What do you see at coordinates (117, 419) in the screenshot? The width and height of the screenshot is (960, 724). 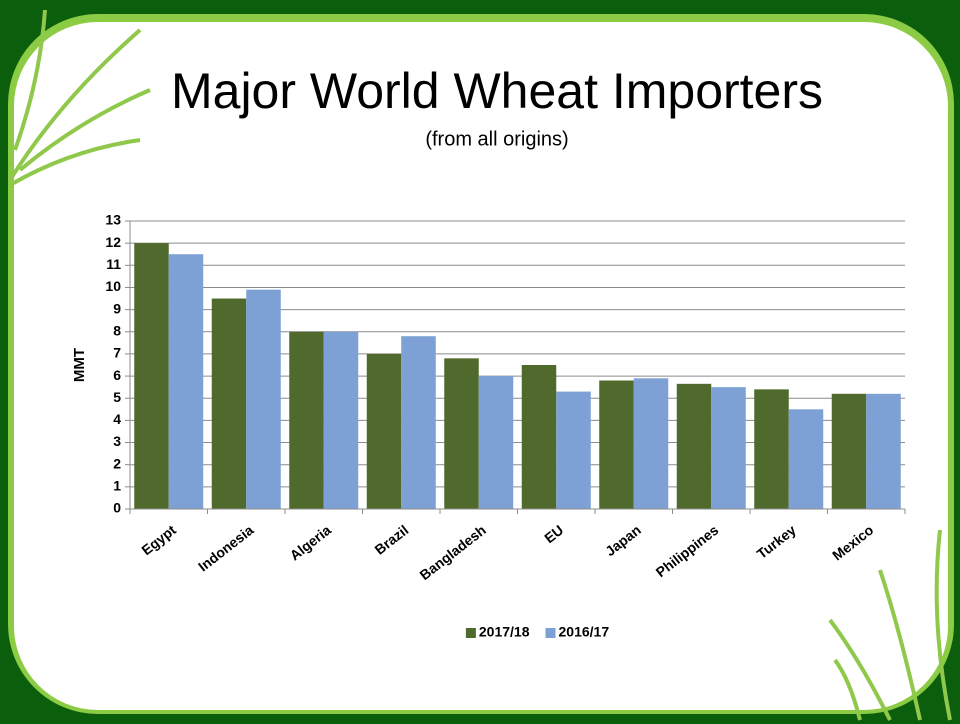 I see `y-tick-label: 4` at bounding box center [117, 419].